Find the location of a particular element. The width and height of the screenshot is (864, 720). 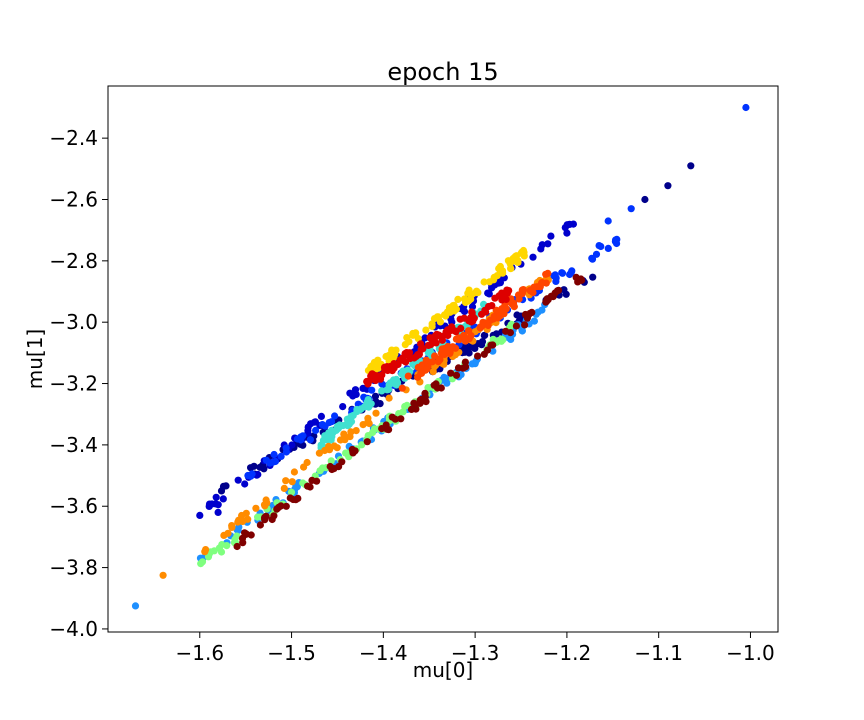

x-tick-label: −1.4 is located at coordinates (383, 653).